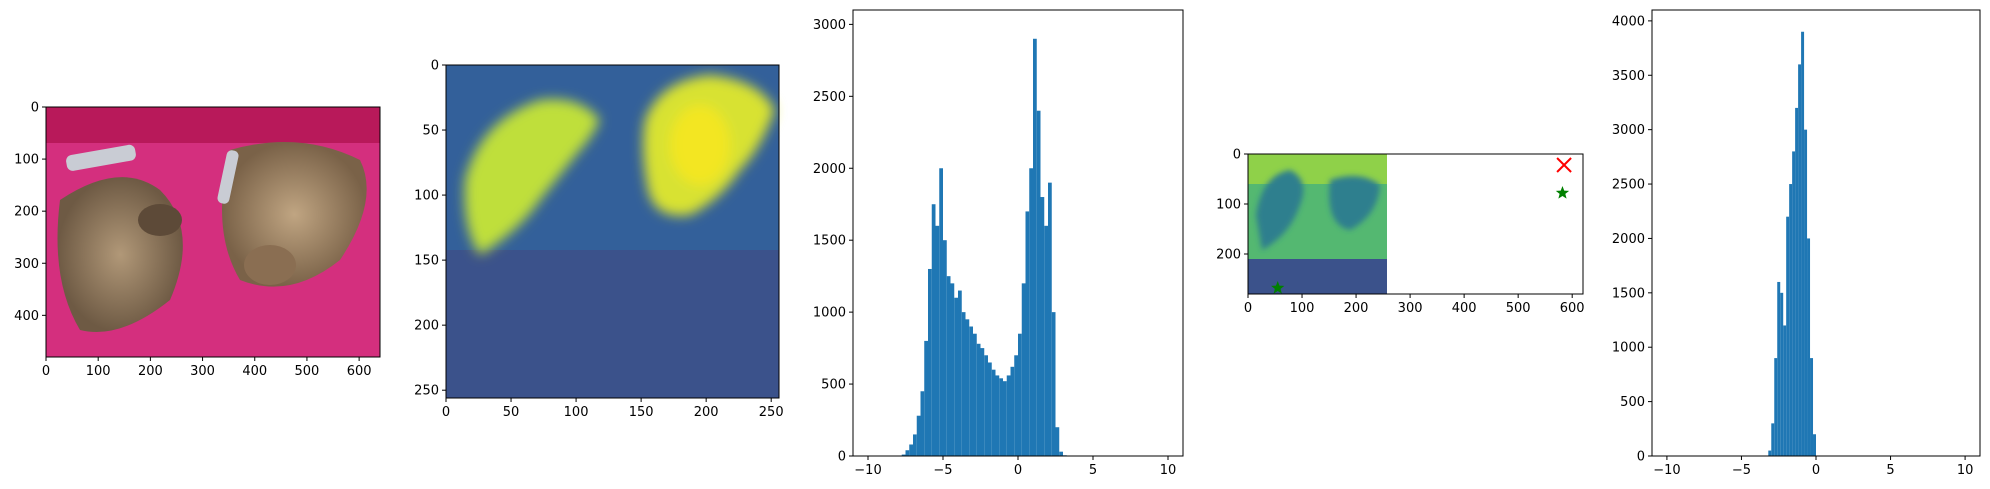 Image resolution: width=1990 pixels, height=489 pixels. I want to click on cat-photo-image, so click(213, 232).